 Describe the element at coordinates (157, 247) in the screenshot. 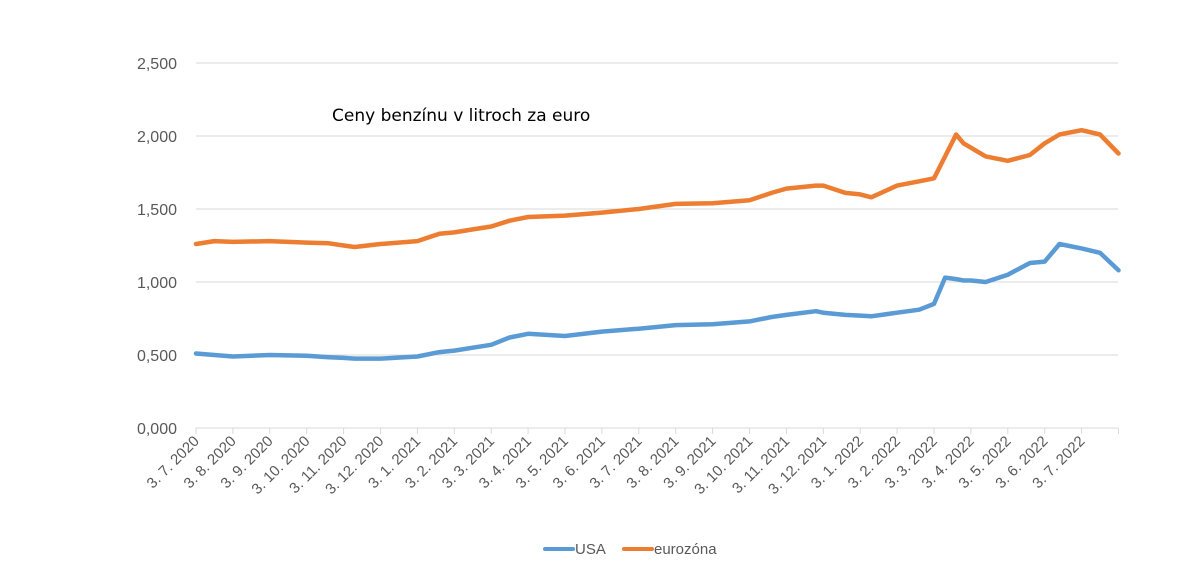

I see `y-axis: 0,000 0,500 1,000 1,500 2,000 2,500` at that location.